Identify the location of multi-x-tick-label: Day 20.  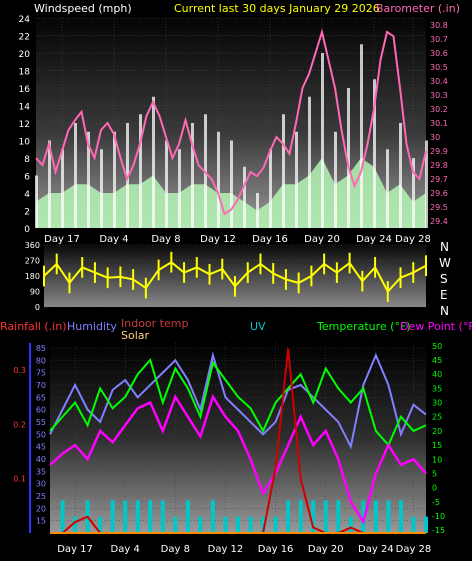
(326, 549).